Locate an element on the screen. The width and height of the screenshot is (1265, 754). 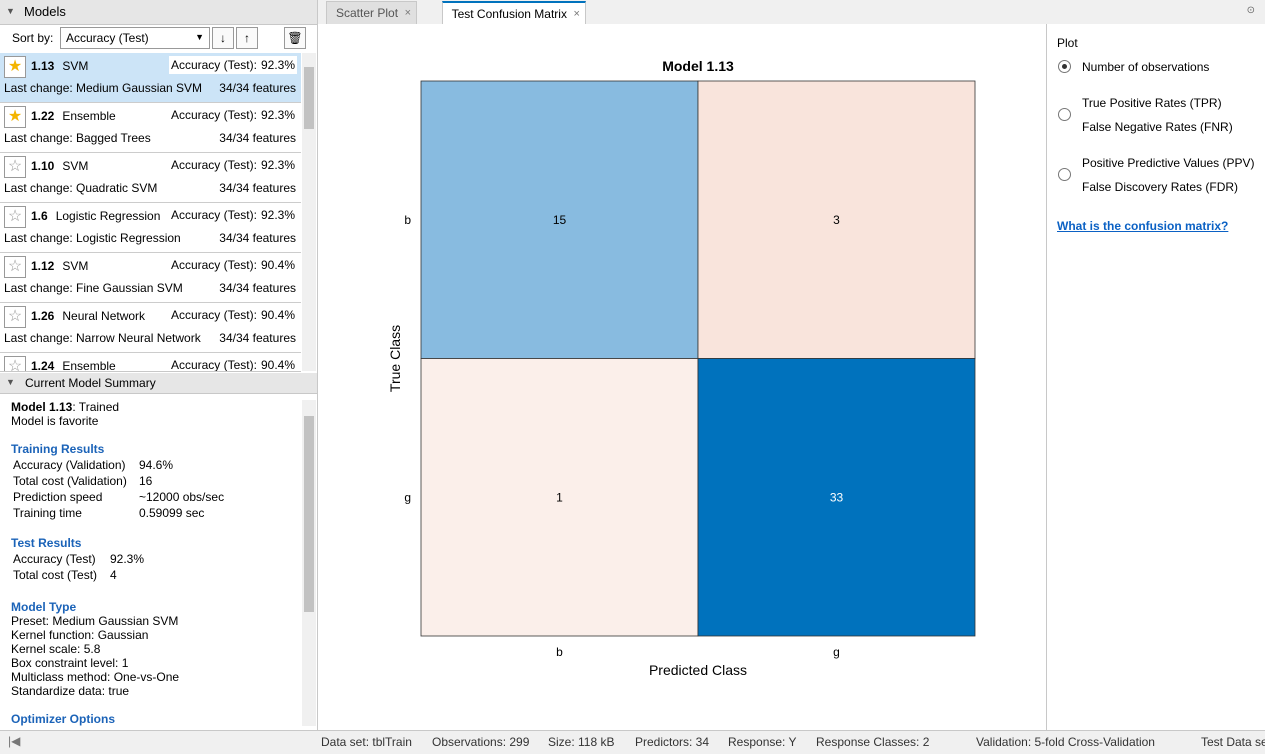
summary-key: Prediction speed is located at coordinates (58, 497).